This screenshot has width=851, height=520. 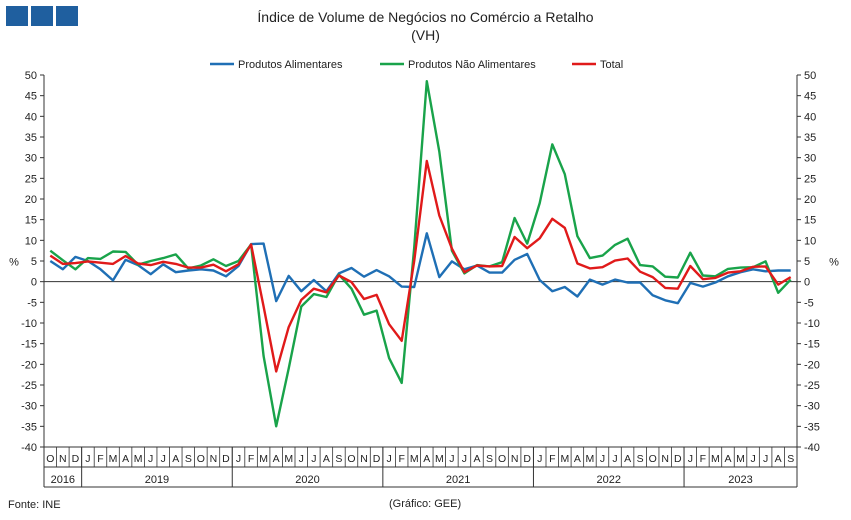 I want to click on y-tick-label-right: -20, so click(x=812, y=365).